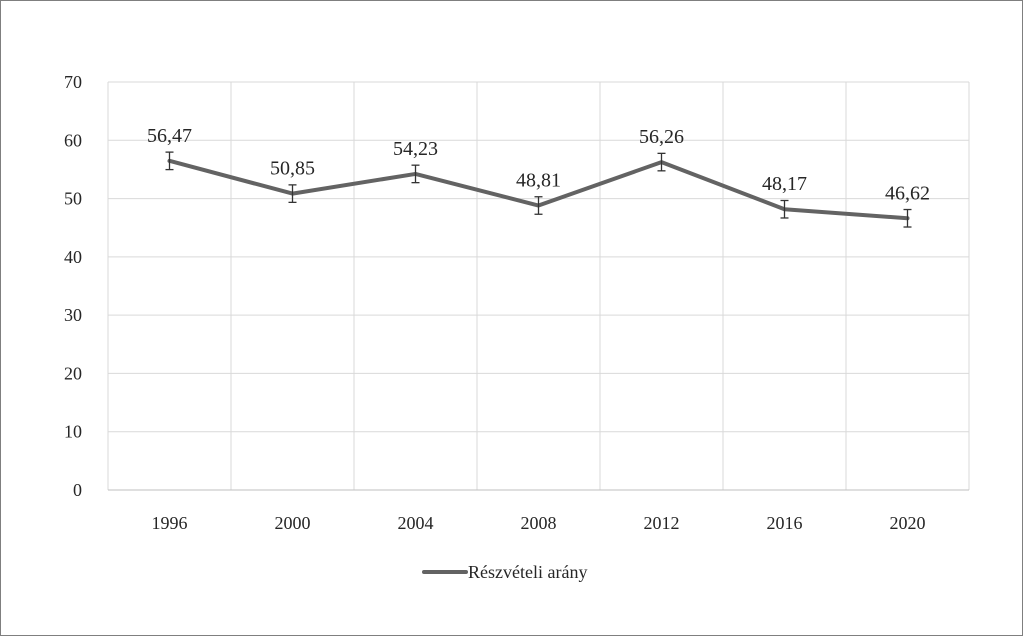 This screenshot has height=636, width=1023. I want to click on data-label: 48,17, so click(784, 184).